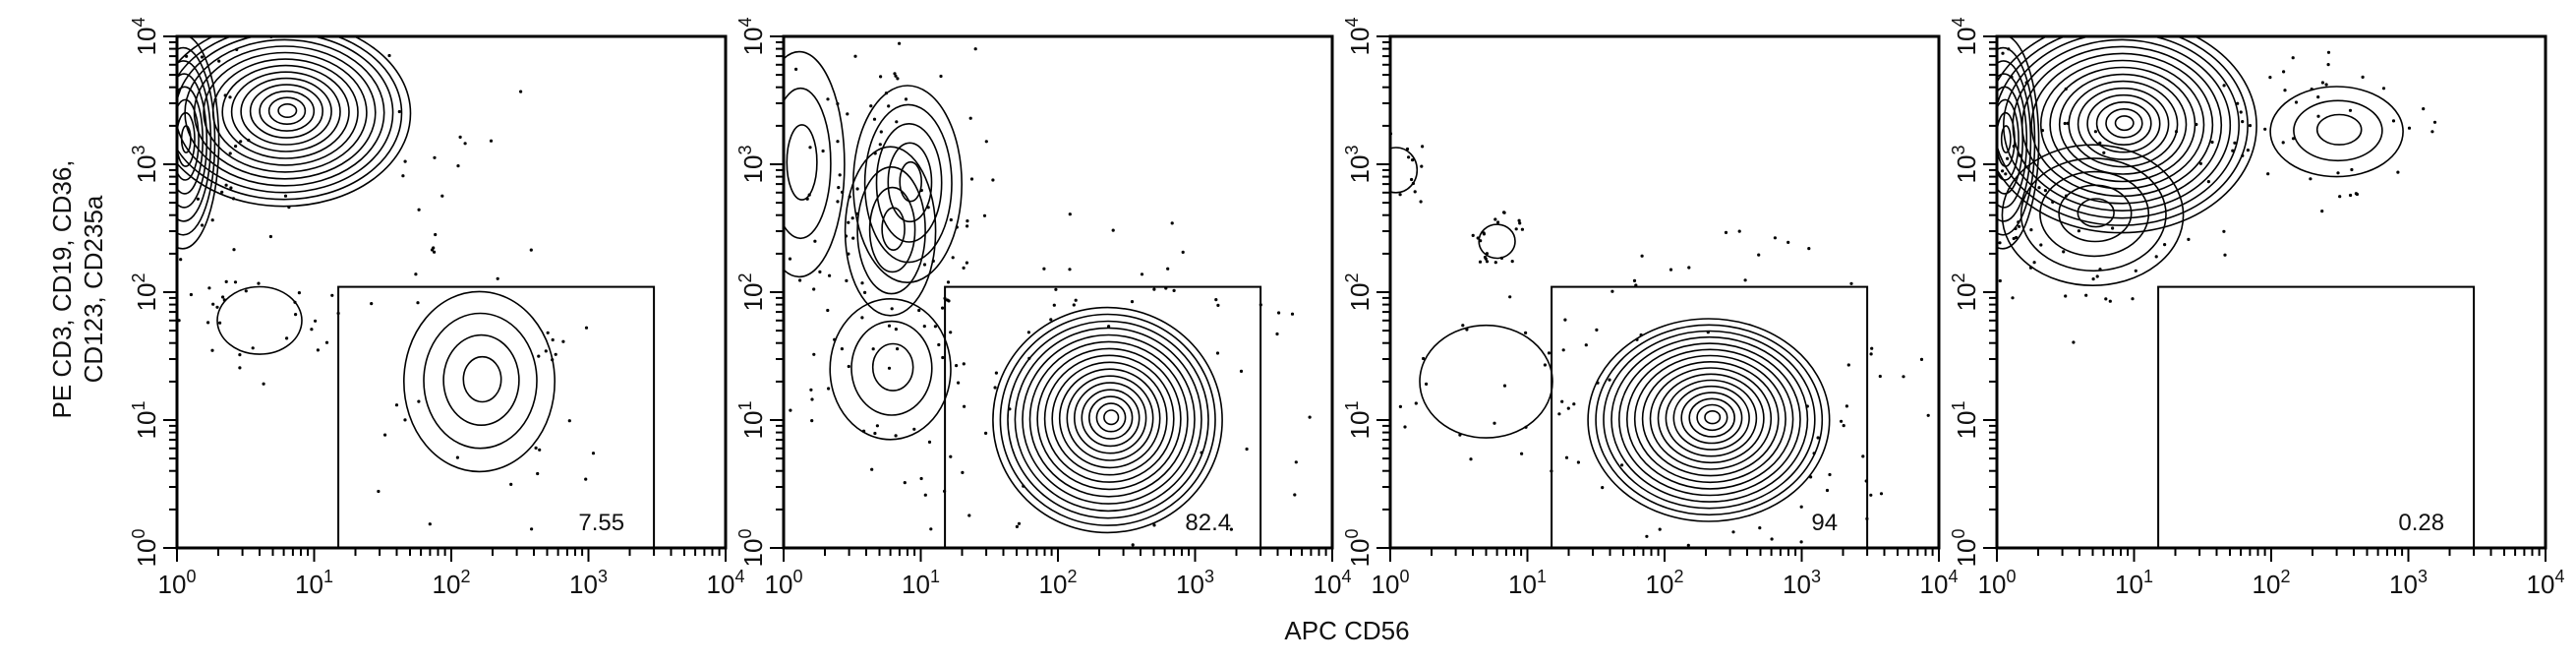 Image resolution: width=2576 pixels, height=665 pixels. What do you see at coordinates (452, 583) in the screenshot?
I see `x-tick-label: 10²` at bounding box center [452, 583].